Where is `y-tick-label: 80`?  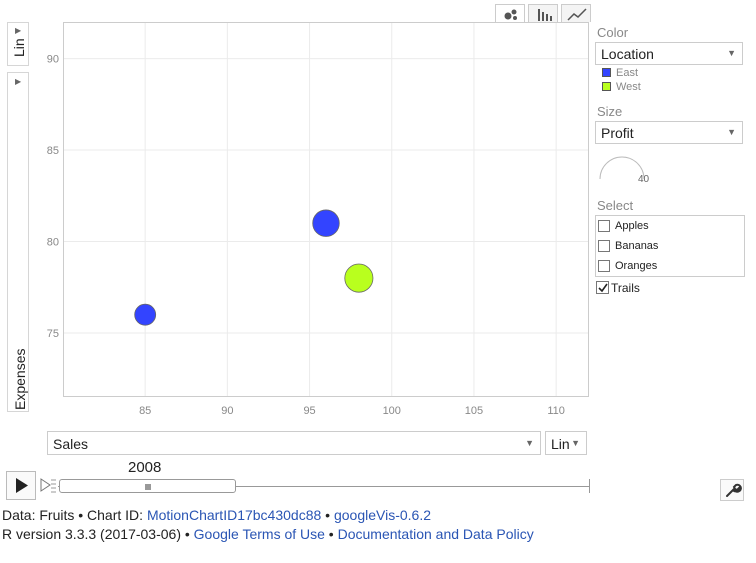 y-tick-label: 80 is located at coordinates (53, 243).